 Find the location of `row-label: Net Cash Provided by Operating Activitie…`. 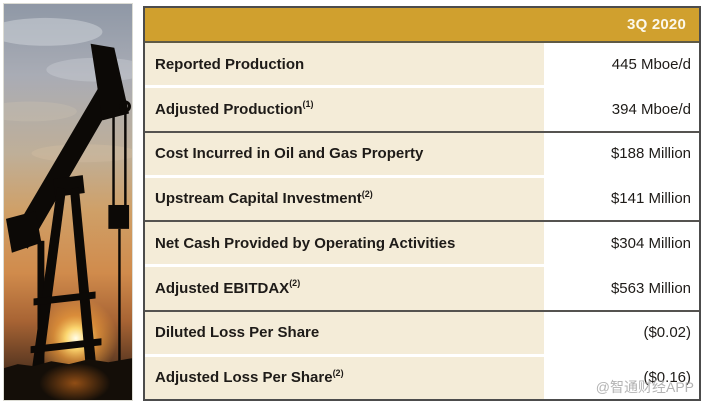

row-label: Net Cash Provided by Operating Activitie… is located at coordinates (344, 243).